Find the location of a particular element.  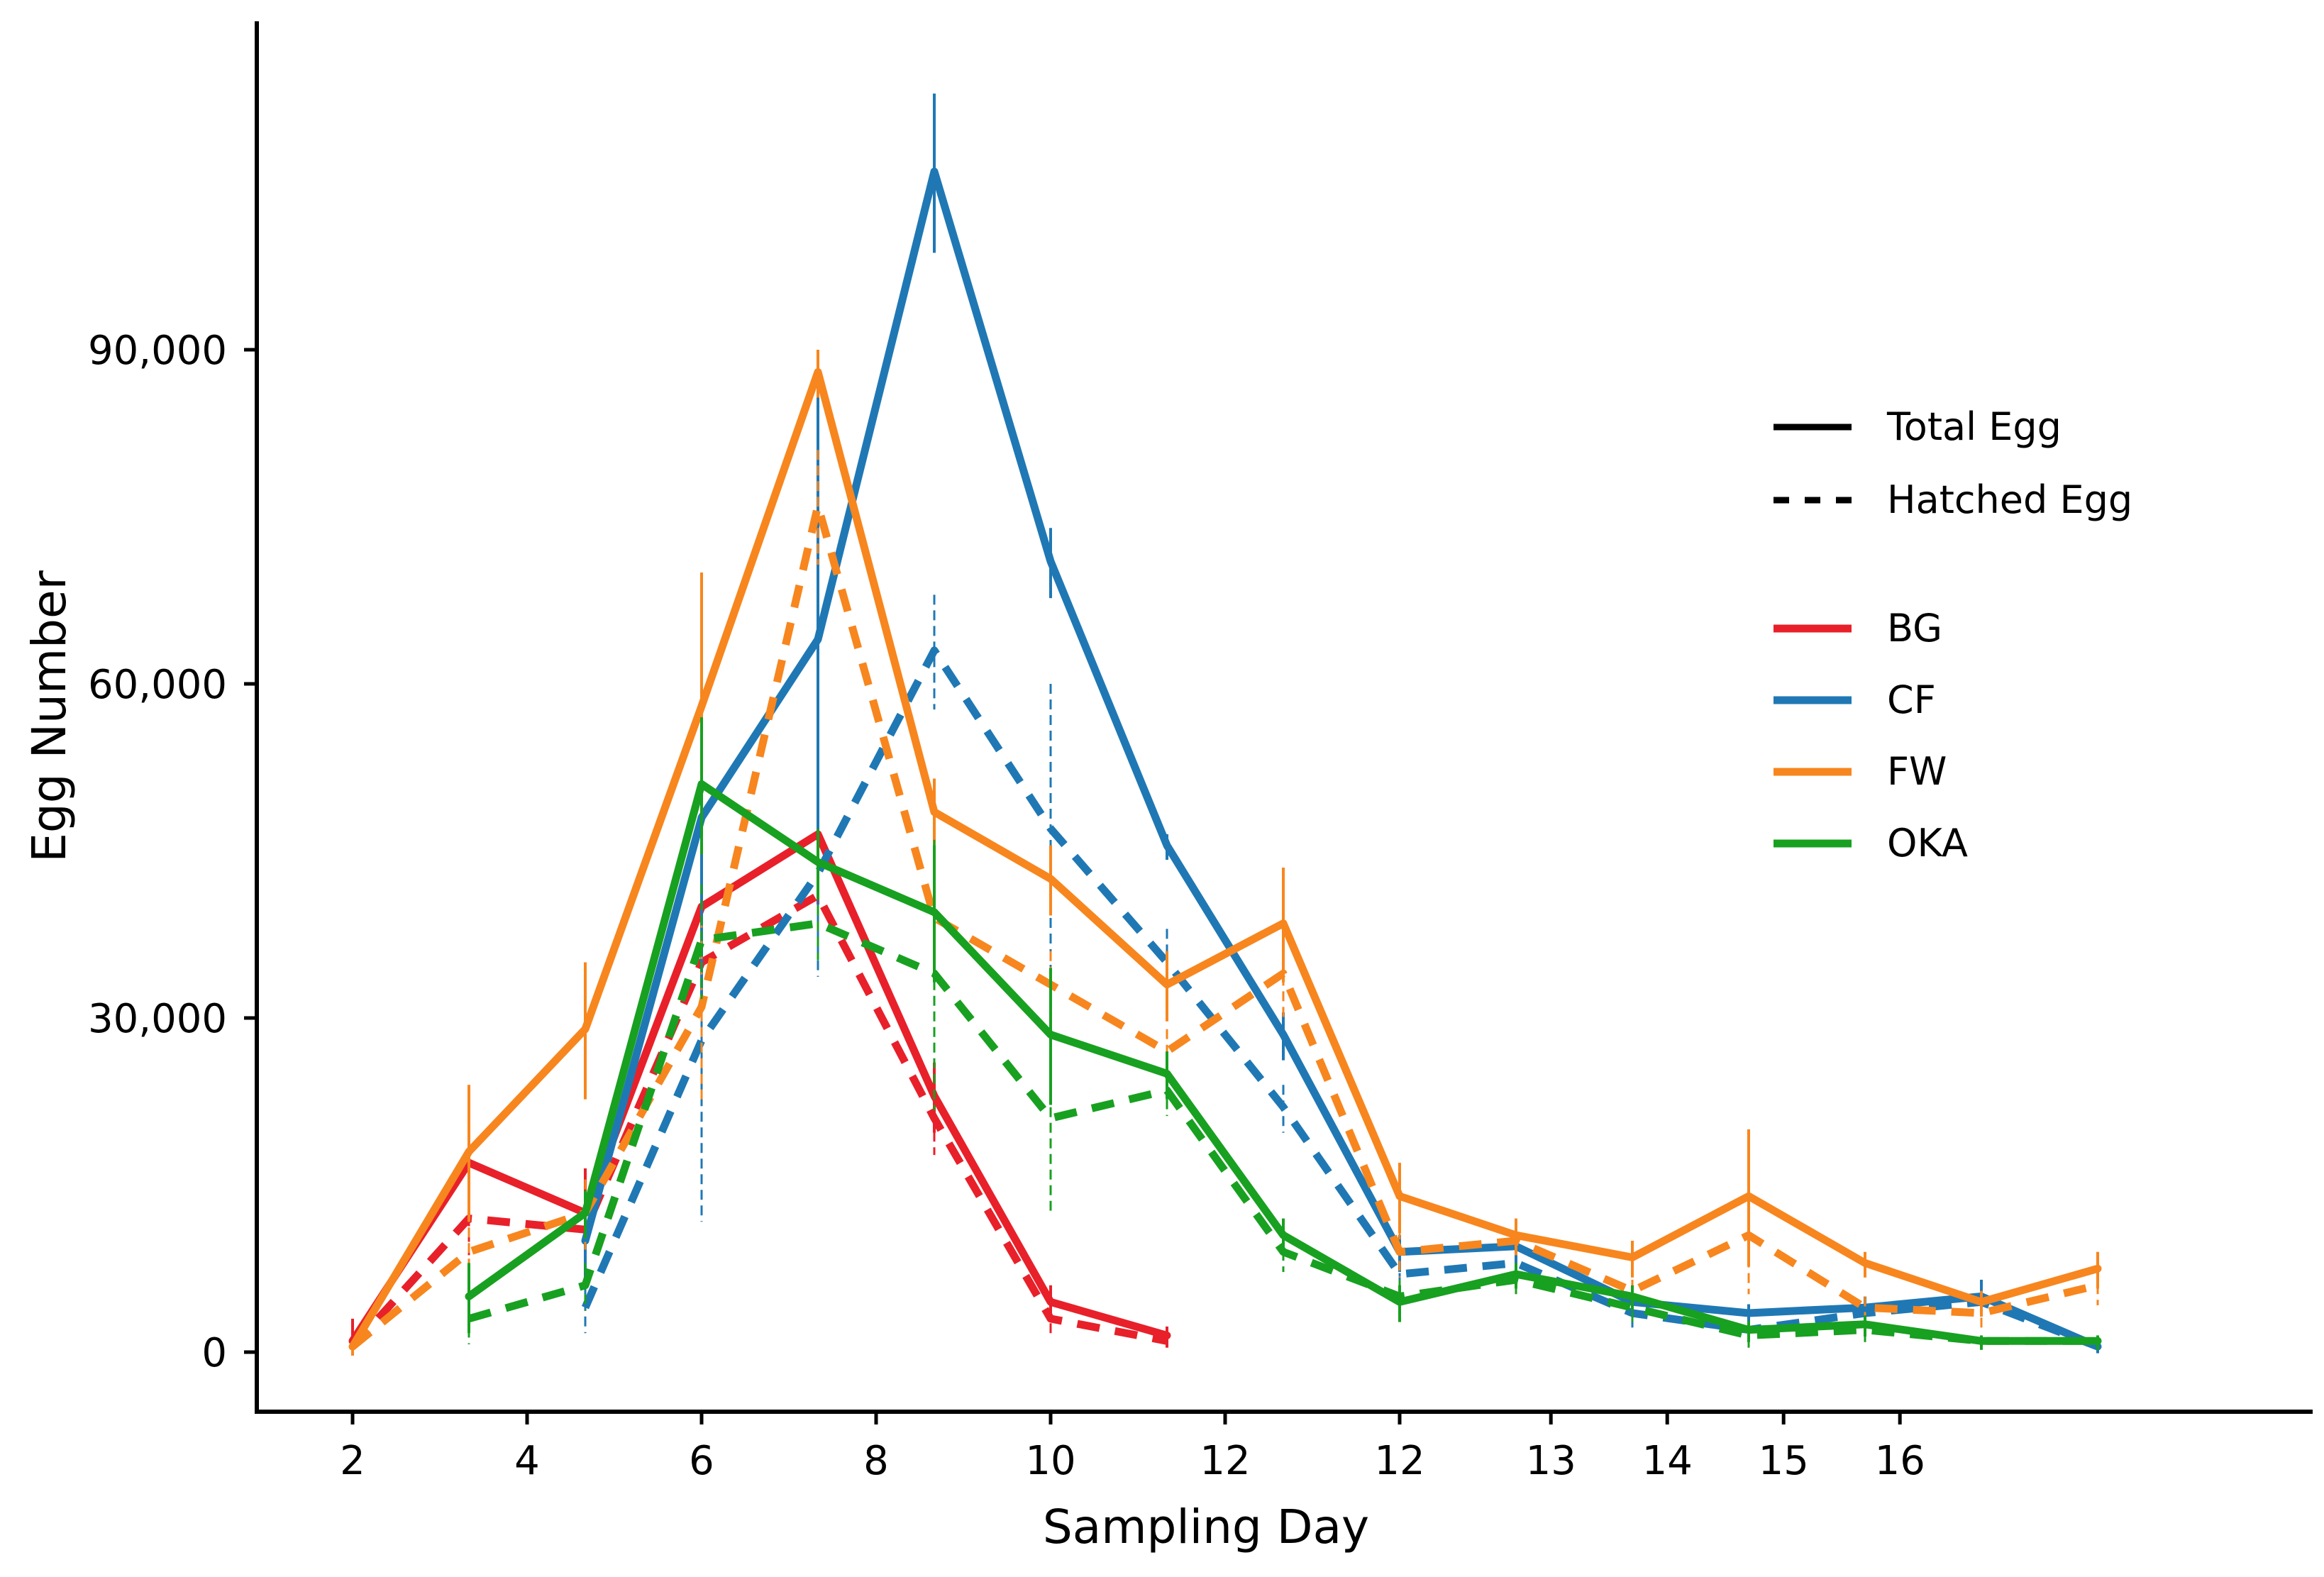

x-tick-label: 15 is located at coordinates (1784, 1461).